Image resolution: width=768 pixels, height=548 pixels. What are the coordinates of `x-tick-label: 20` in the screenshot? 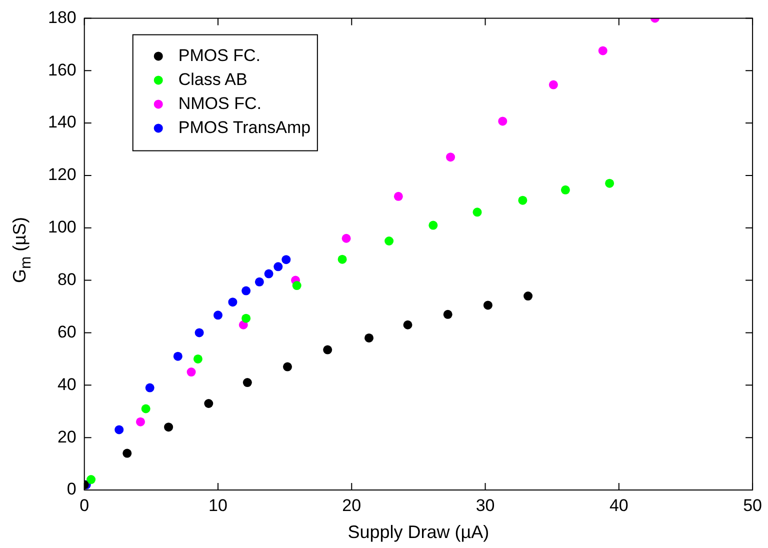 It's located at (352, 505).